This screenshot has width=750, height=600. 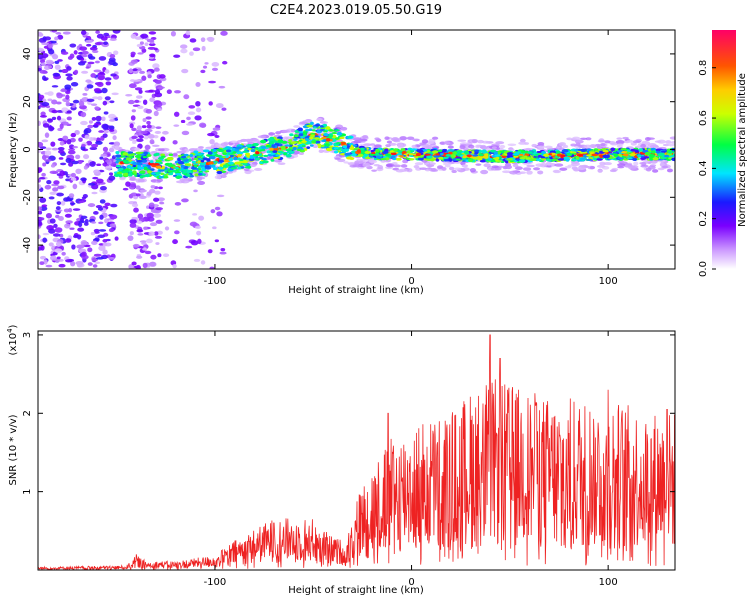 I want to click on snr-y-tick-label: 3, so click(x=27, y=335).